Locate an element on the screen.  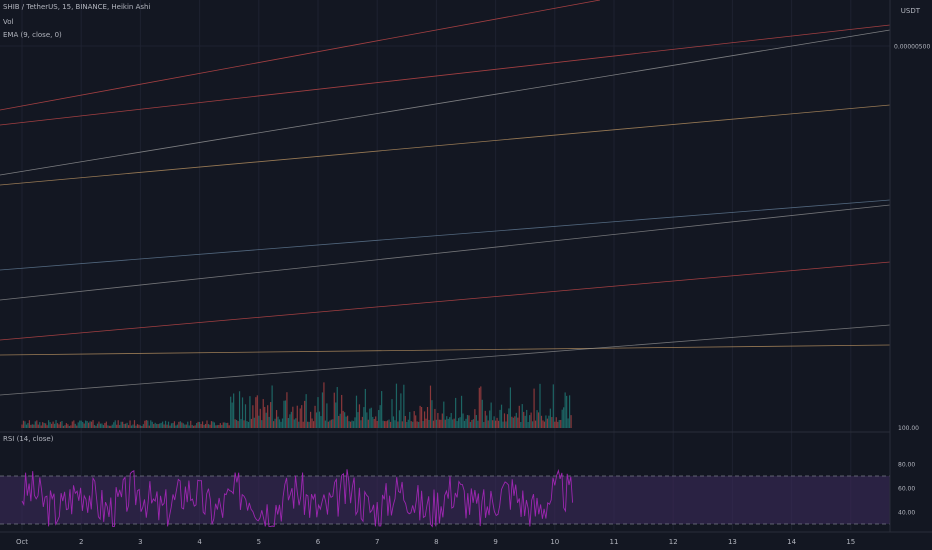
volume-legend: Vol is located at coordinates (8, 22).